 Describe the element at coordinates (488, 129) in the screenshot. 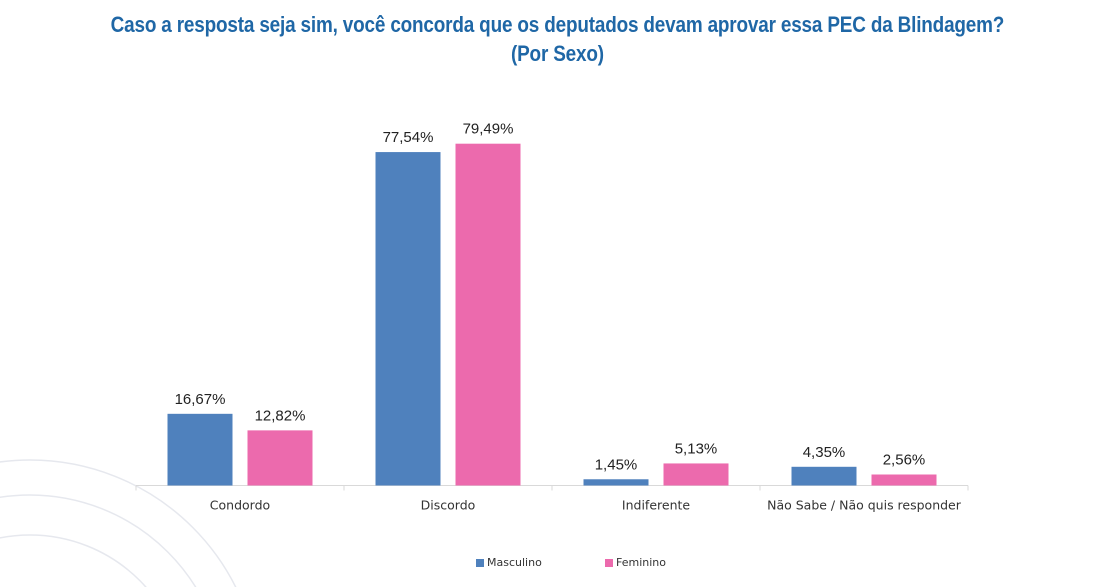

I see `data-label-feminino: 79,49%` at that location.